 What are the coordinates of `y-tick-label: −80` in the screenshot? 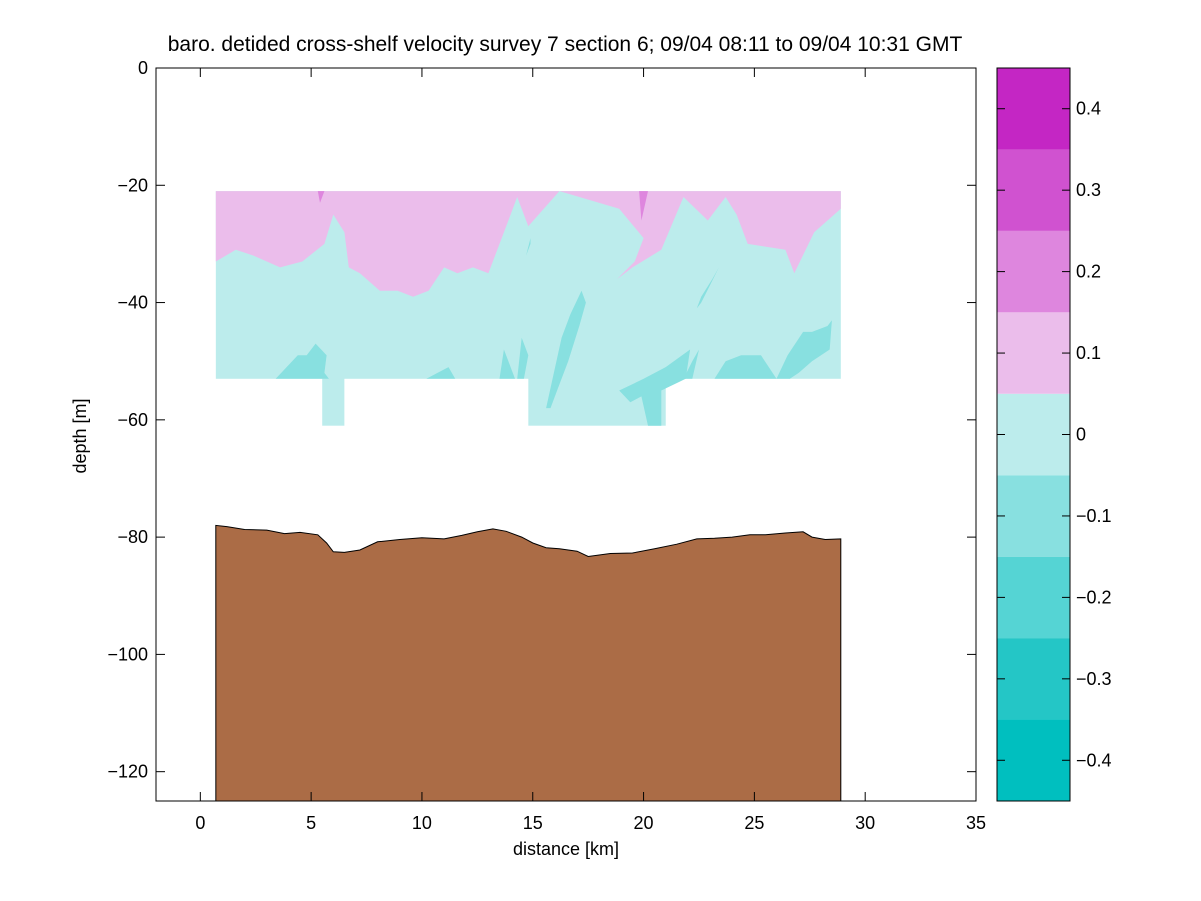 It's located at (132, 537).